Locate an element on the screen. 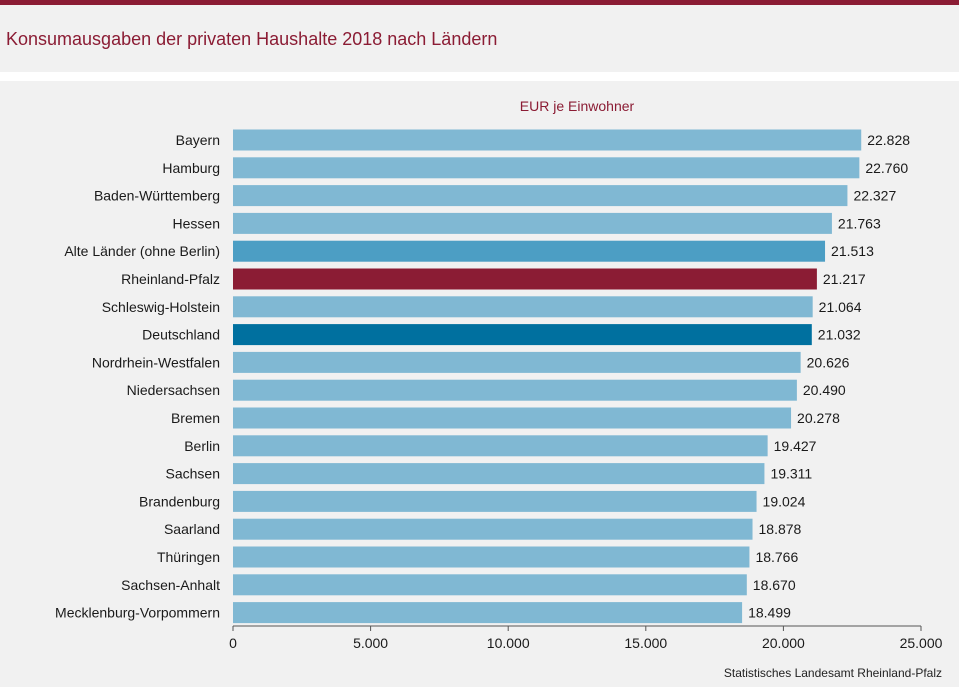 The image size is (959, 687). x-tick-label: 10.000 is located at coordinates (508, 643).